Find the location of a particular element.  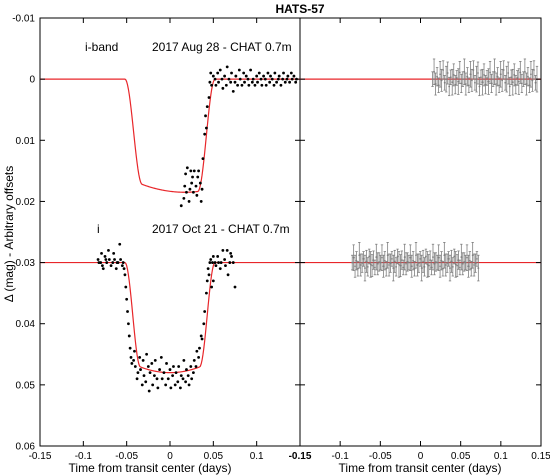

x-tick-label: 0.15 is located at coordinates (540, 456).